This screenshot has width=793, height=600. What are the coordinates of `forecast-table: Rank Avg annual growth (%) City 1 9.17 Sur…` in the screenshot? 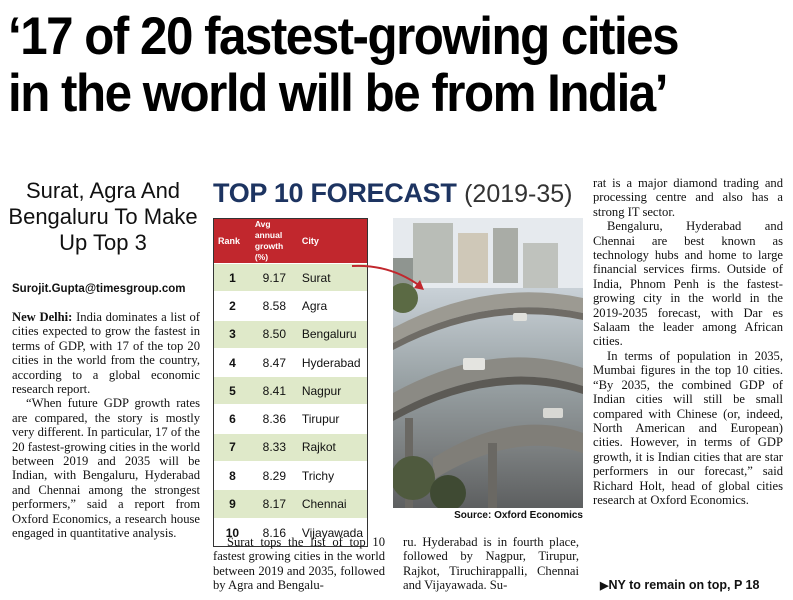 It's located at (290, 383).